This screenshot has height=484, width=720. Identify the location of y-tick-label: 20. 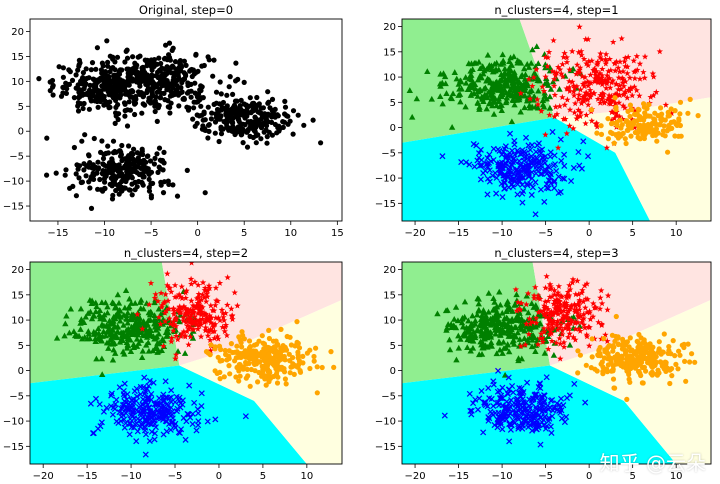
(389, 27).